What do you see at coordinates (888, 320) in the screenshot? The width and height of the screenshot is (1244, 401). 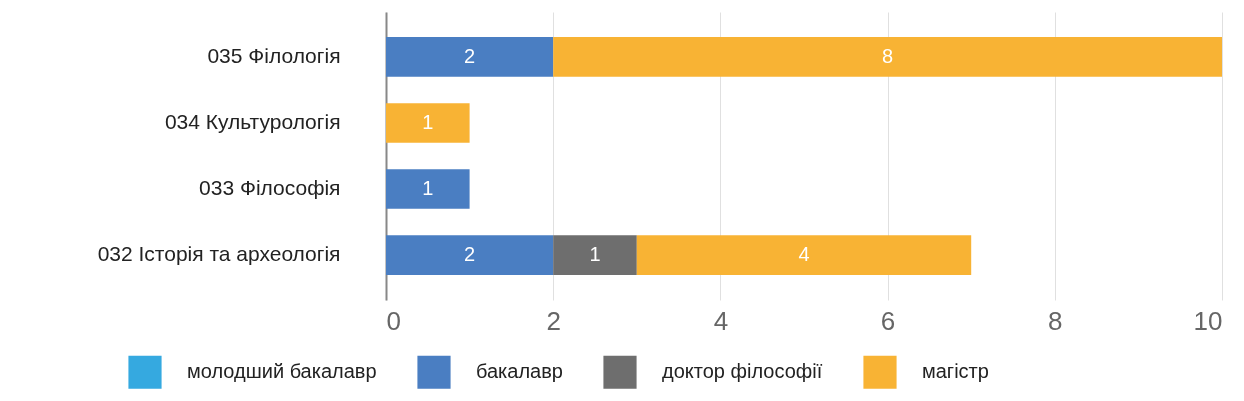 I see `x-tick-label: 6` at bounding box center [888, 320].